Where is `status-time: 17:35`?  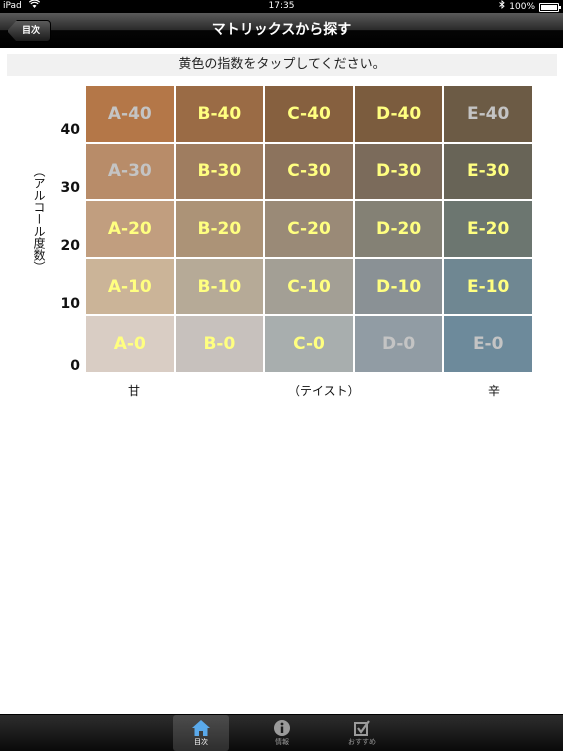
status-time: 17:35 is located at coordinates (281, 6).